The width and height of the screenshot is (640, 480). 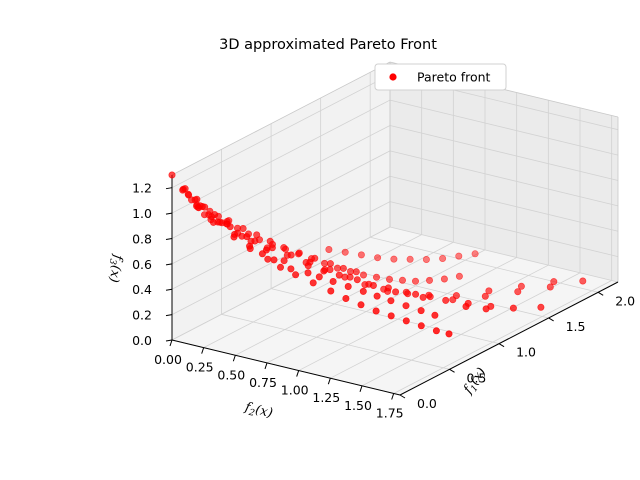 I want to click on y-axis-label: f2(x), so click(x=258, y=412).